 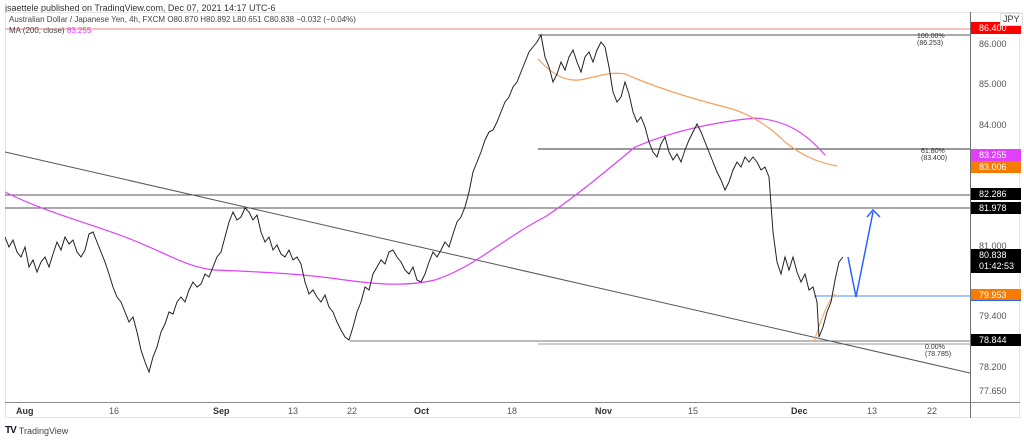 I want to click on price-tick: 86.000, so click(x=993, y=44).